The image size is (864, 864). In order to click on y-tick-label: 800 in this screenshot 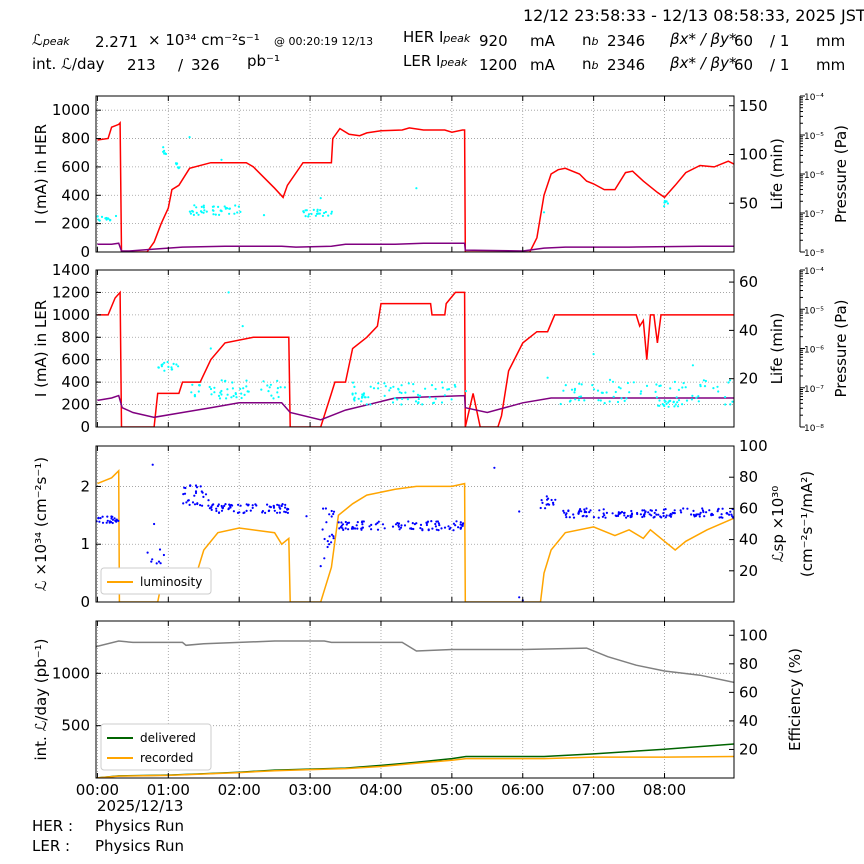, I will do `click(75, 337)`.